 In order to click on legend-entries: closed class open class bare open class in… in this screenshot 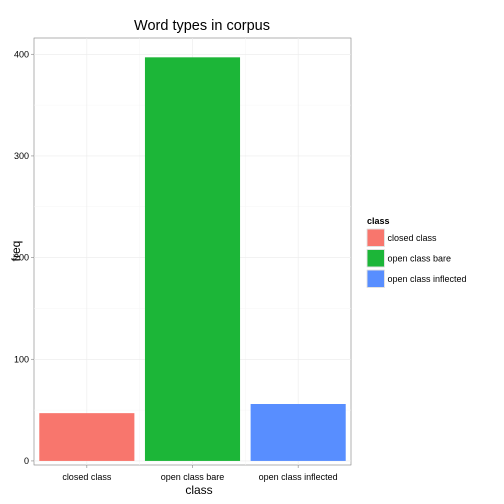, I will do `click(416, 258)`.